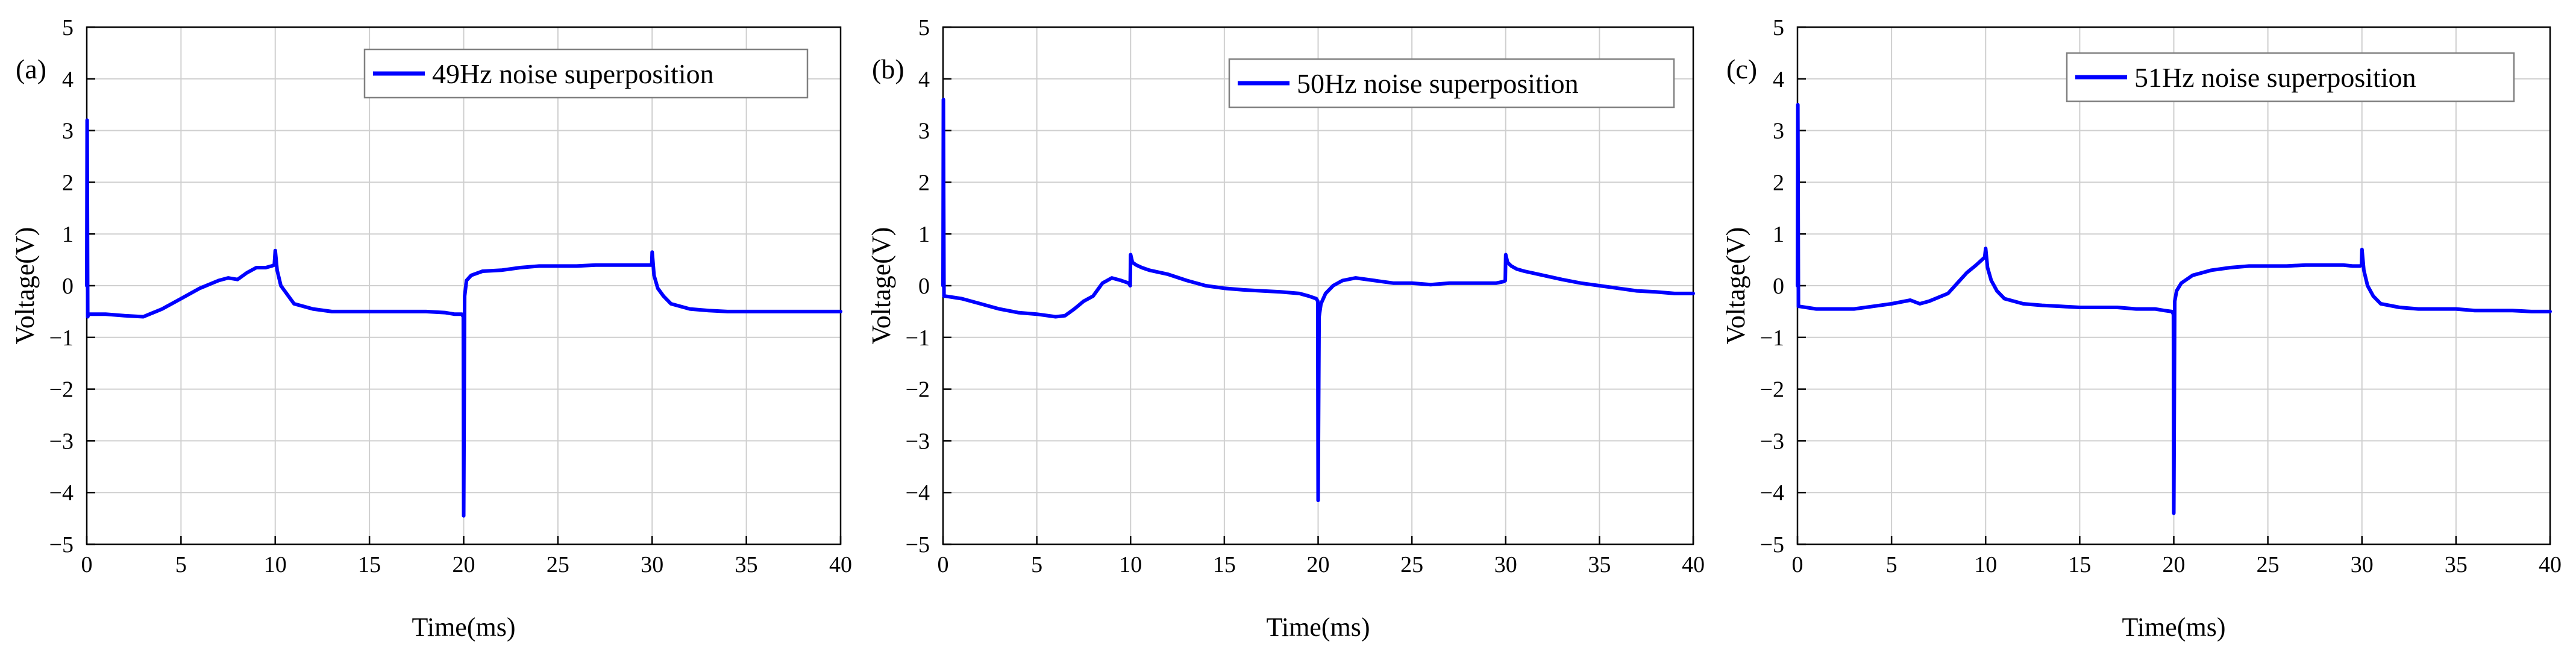 The width and height of the screenshot is (2576, 660). I want to click on panel-label: (a), so click(31, 69).